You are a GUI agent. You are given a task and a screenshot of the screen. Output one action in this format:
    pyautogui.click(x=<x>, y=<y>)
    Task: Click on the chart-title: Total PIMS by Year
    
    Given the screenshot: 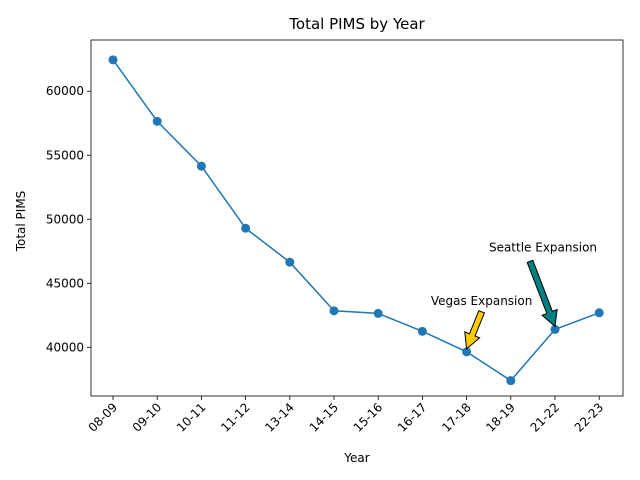 What is the action you would take?
    pyautogui.click(x=356, y=24)
    